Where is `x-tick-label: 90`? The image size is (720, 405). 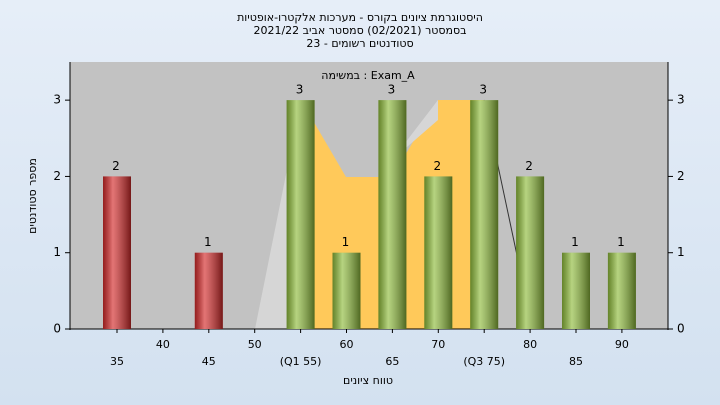 x-tick-label: 90 is located at coordinates (622, 344).